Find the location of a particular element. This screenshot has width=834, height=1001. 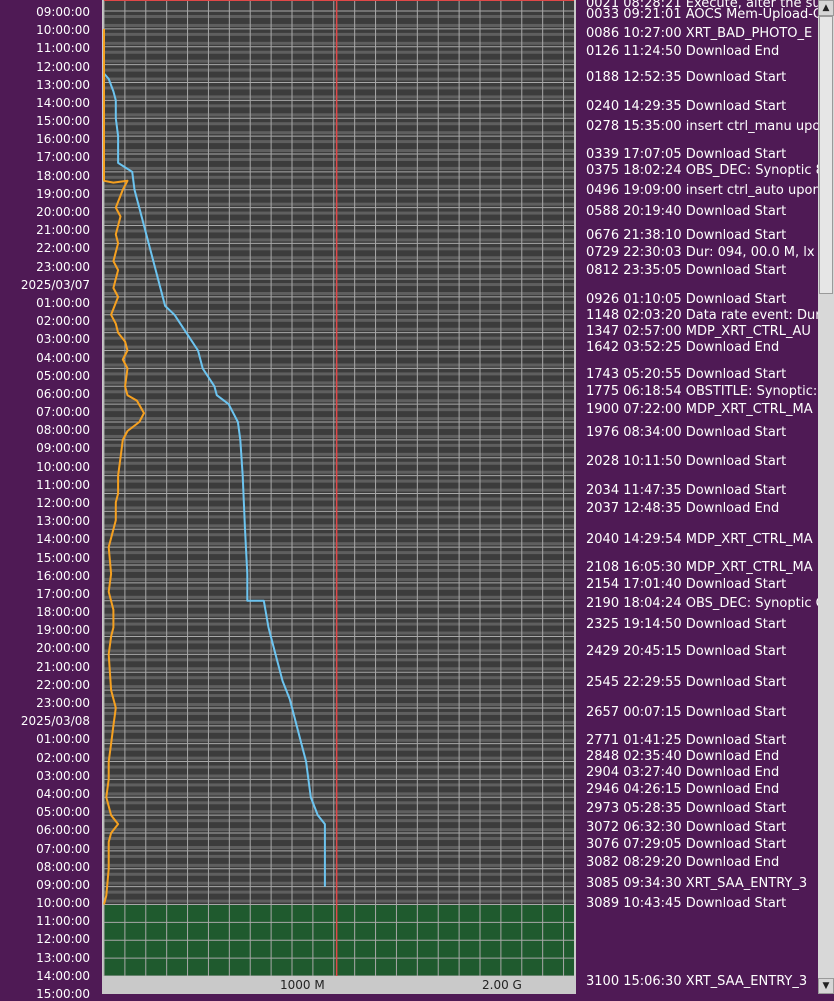

time-label: 2025/03/07 is located at coordinates (55, 284).